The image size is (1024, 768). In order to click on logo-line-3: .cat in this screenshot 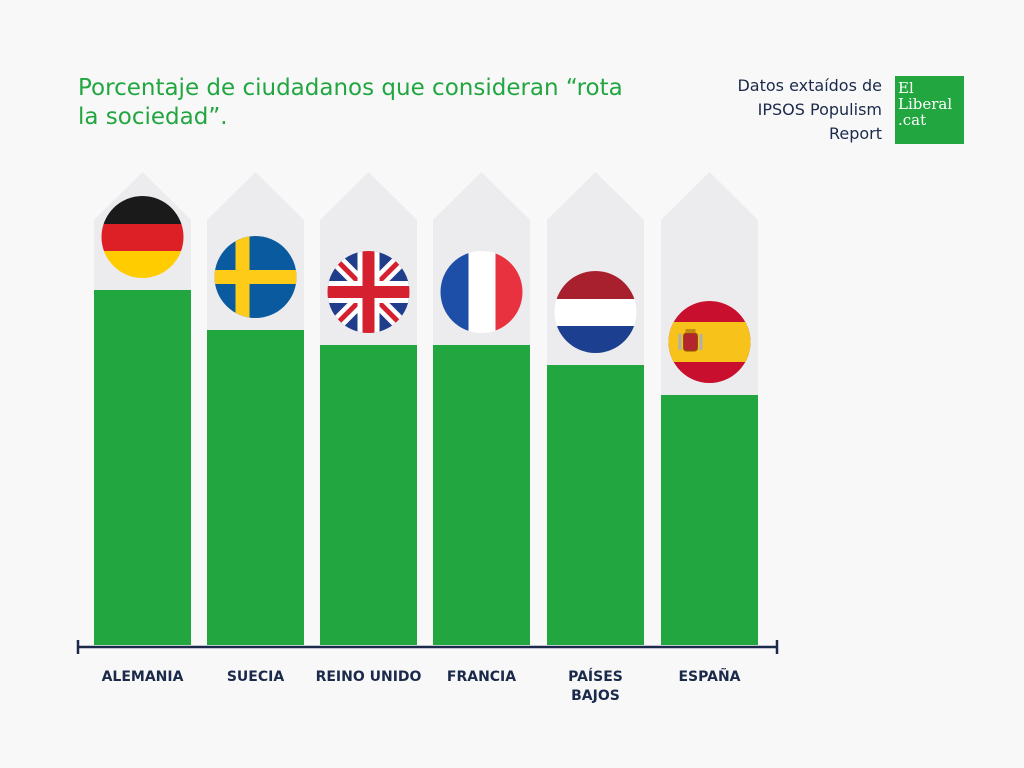, I will do `click(912, 120)`.